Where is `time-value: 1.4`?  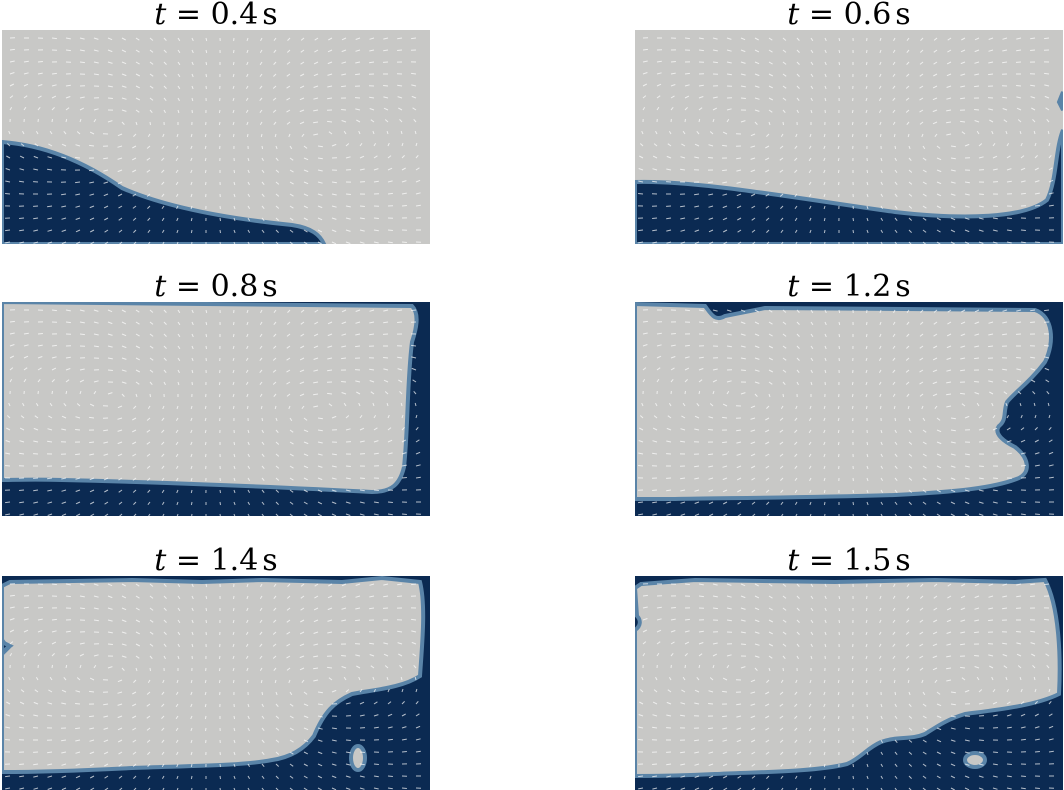
time-value: 1.4 is located at coordinates (234, 560).